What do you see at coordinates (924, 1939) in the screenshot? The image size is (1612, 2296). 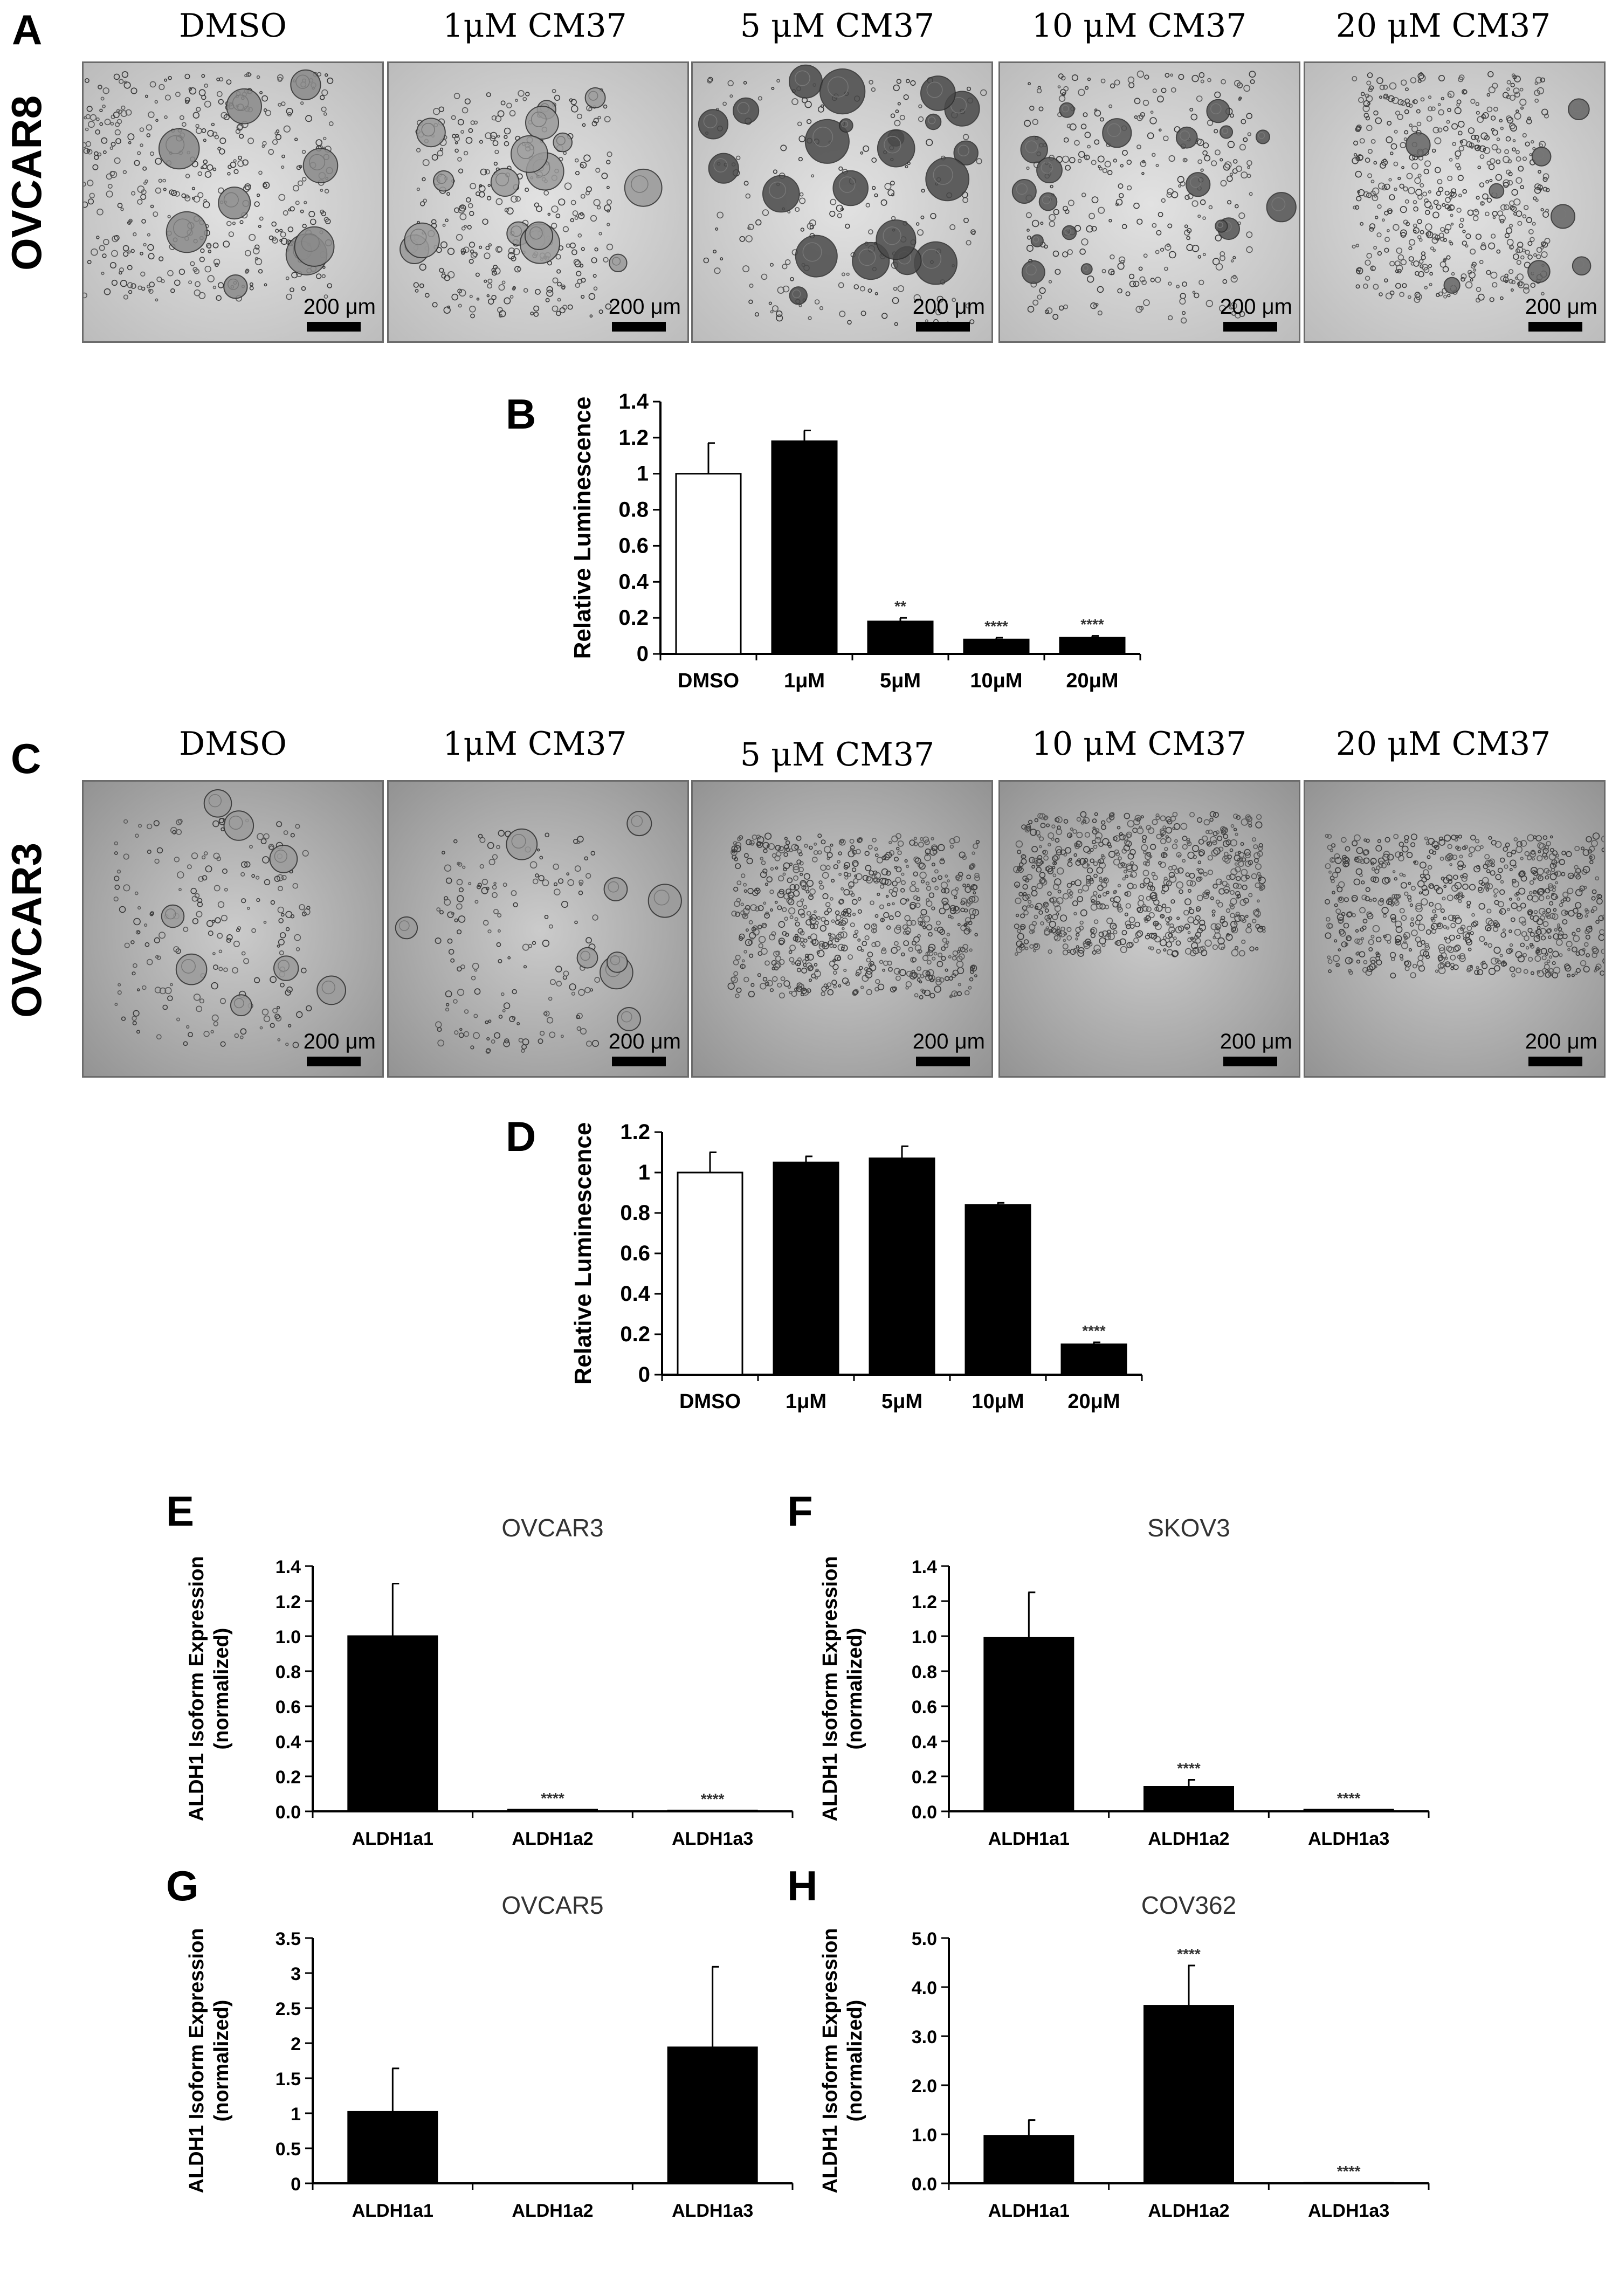 I see `y-tick-label: 5.0` at bounding box center [924, 1939].